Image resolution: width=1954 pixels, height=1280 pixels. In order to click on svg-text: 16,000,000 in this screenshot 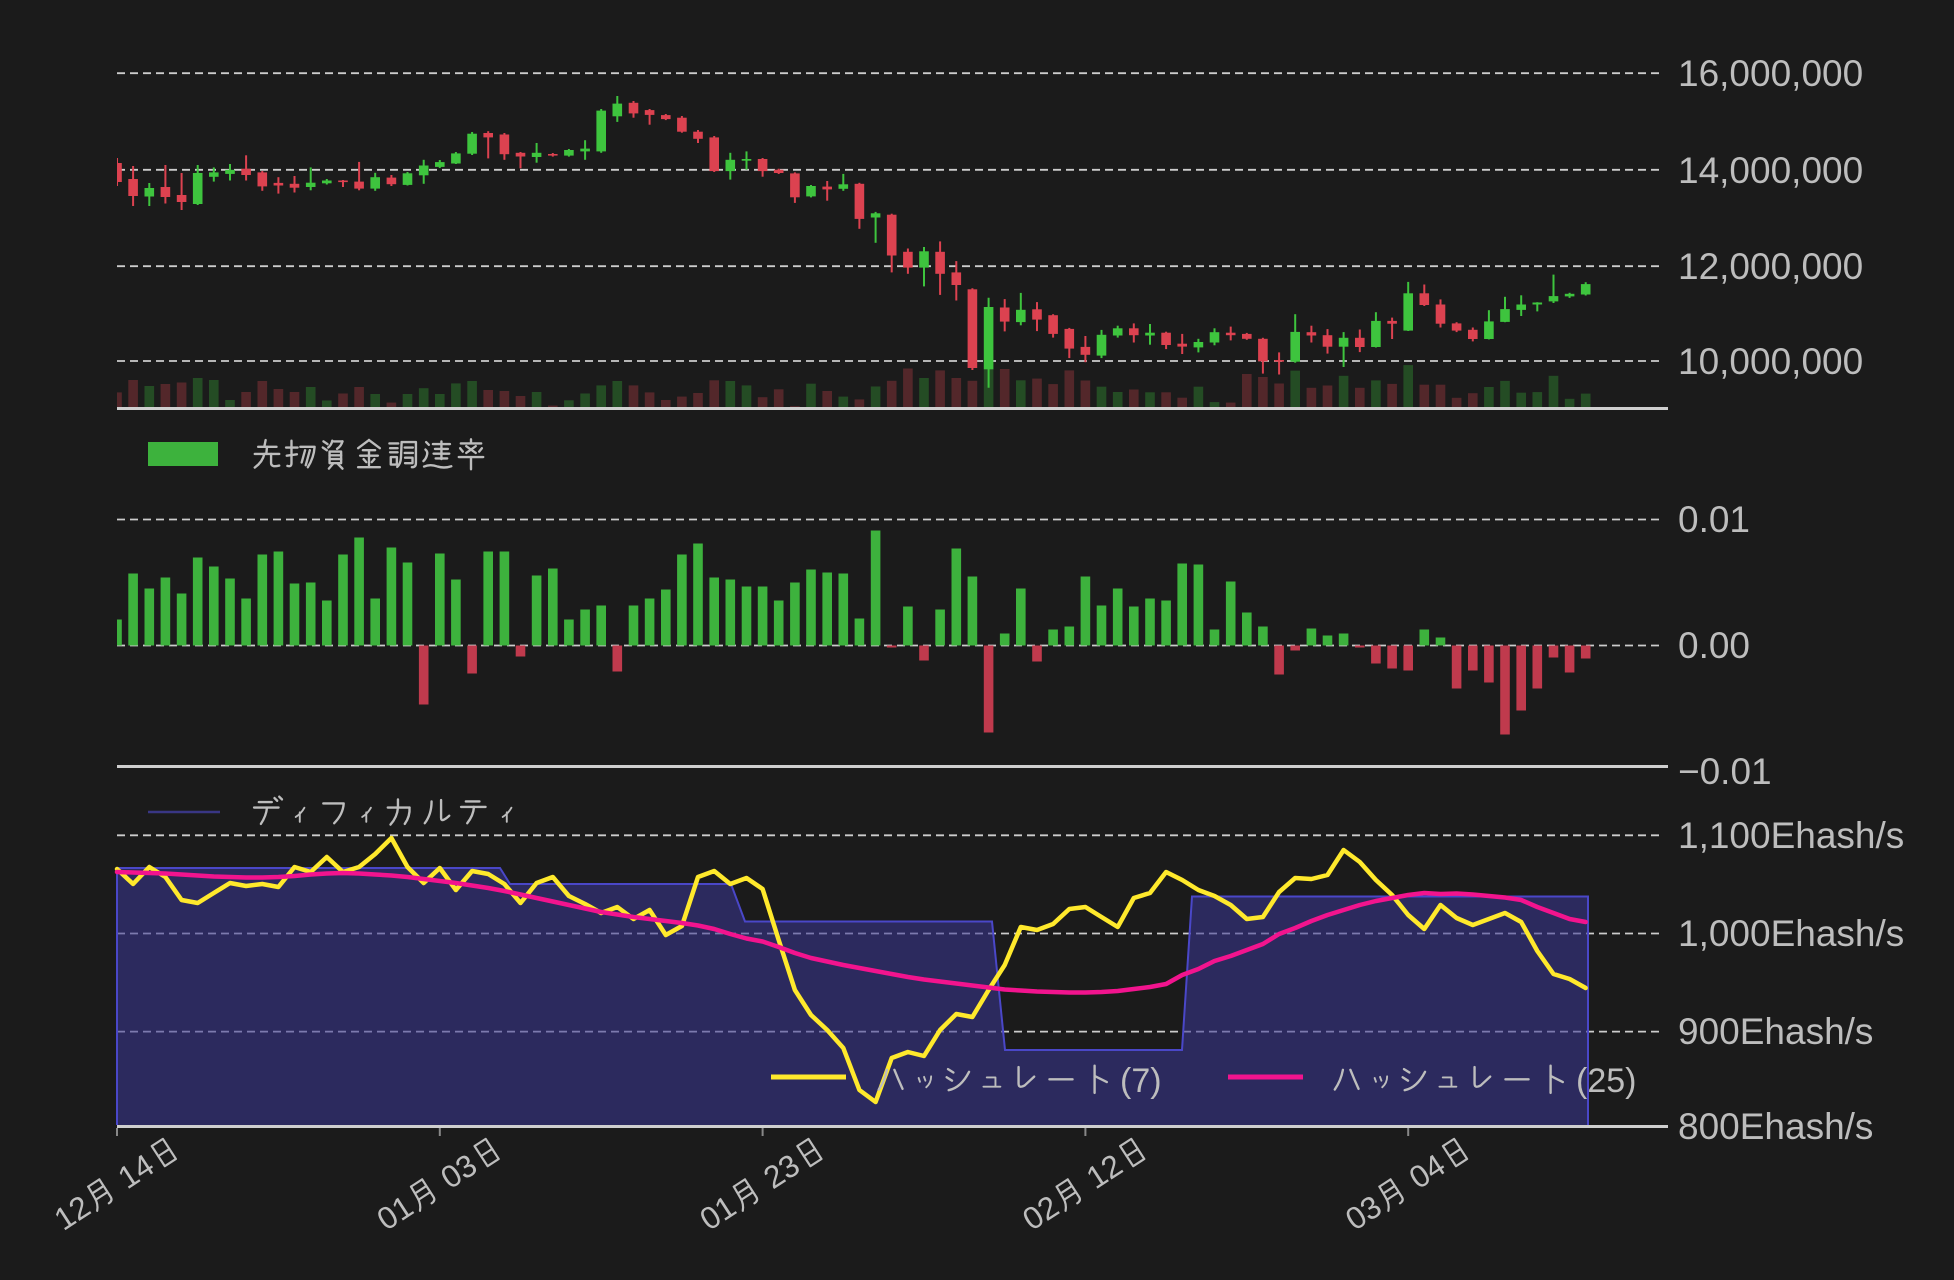, I will do `click(1770, 73)`.